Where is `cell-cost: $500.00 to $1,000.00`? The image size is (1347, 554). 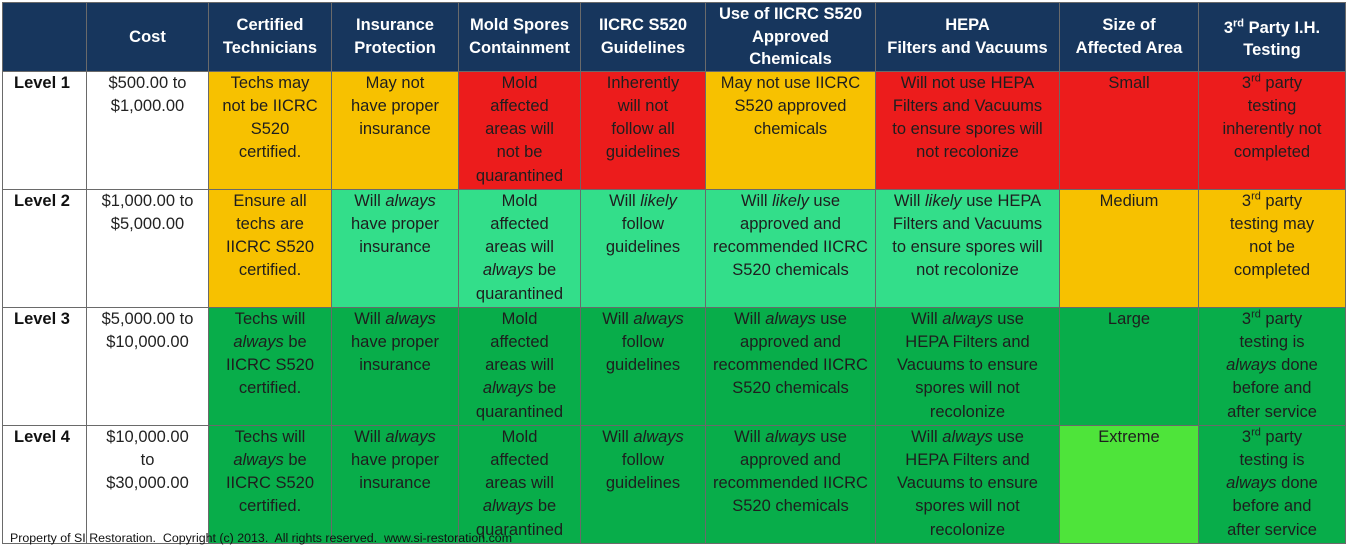 cell-cost: $500.00 to $1,000.00 is located at coordinates (147, 130).